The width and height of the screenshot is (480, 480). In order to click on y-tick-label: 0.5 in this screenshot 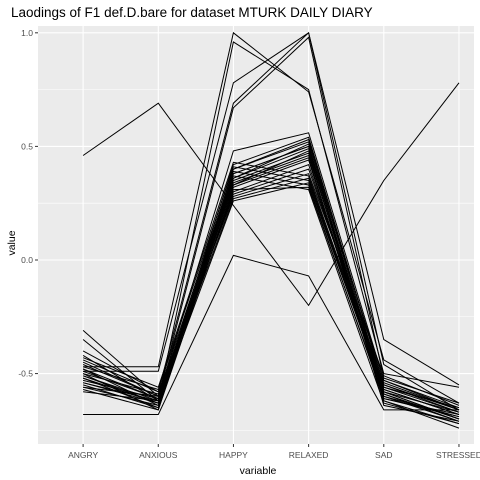, I will do `click(27, 146)`.